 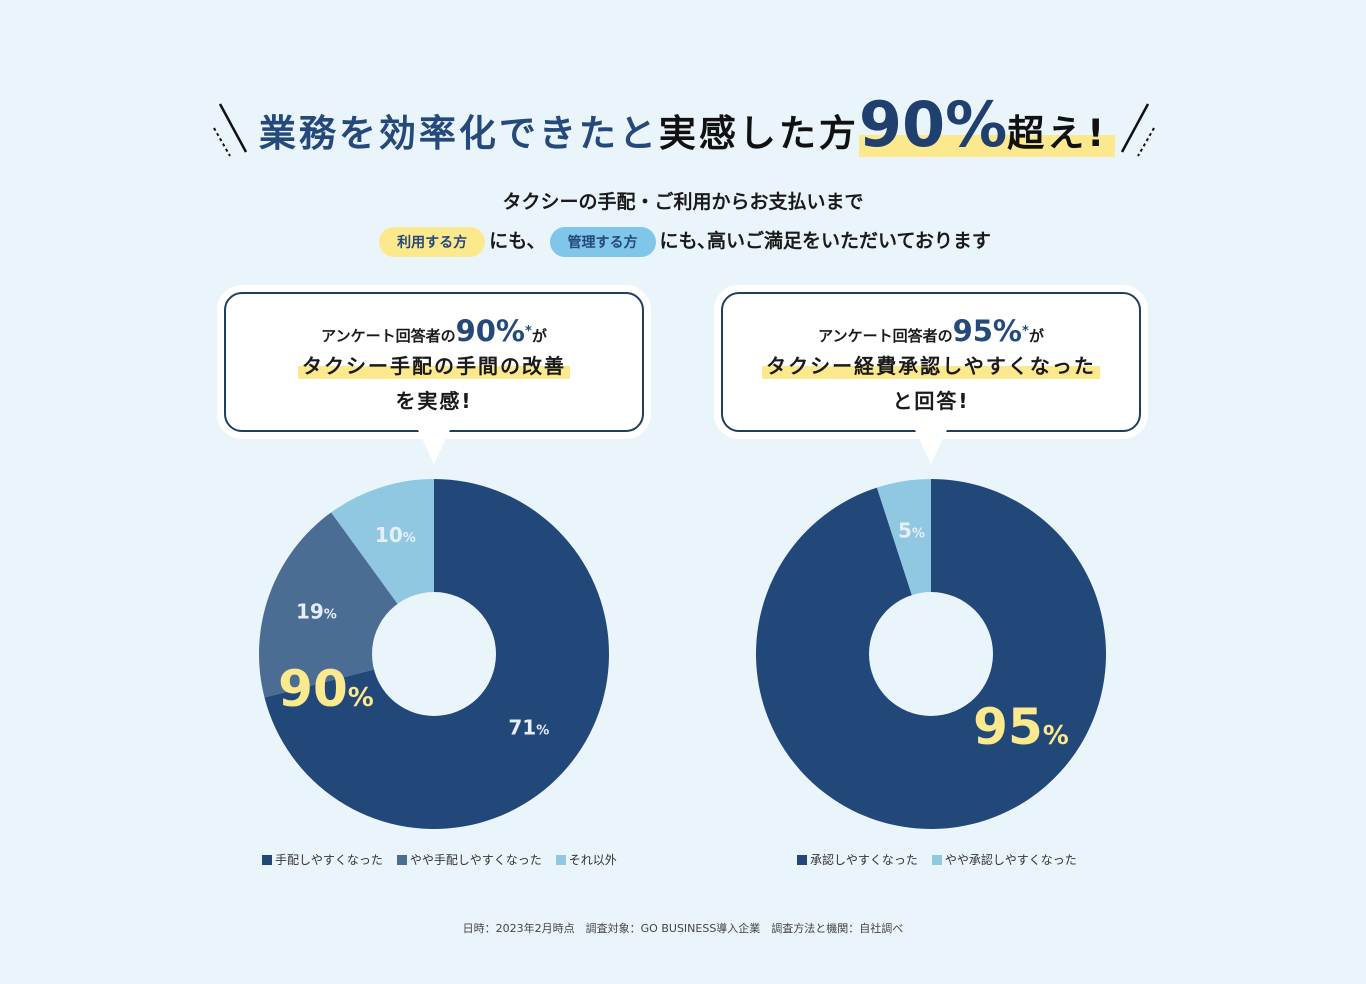 What do you see at coordinates (602, 241) in the screenshot?
I see `admin-pill: 管理する方` at bounding box center [602, 241].